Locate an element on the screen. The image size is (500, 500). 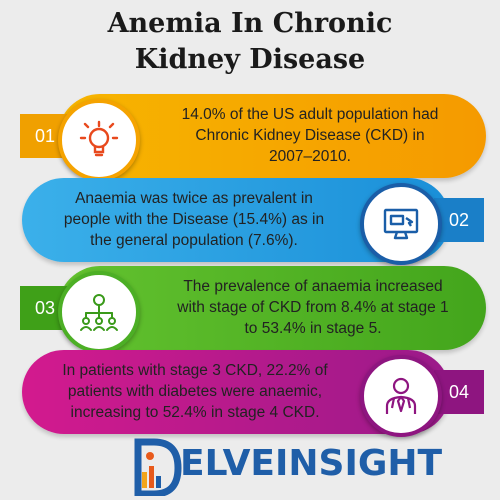
page-title: Anemia In Chronic Kidney Disease is located at coordinates (250, 42).